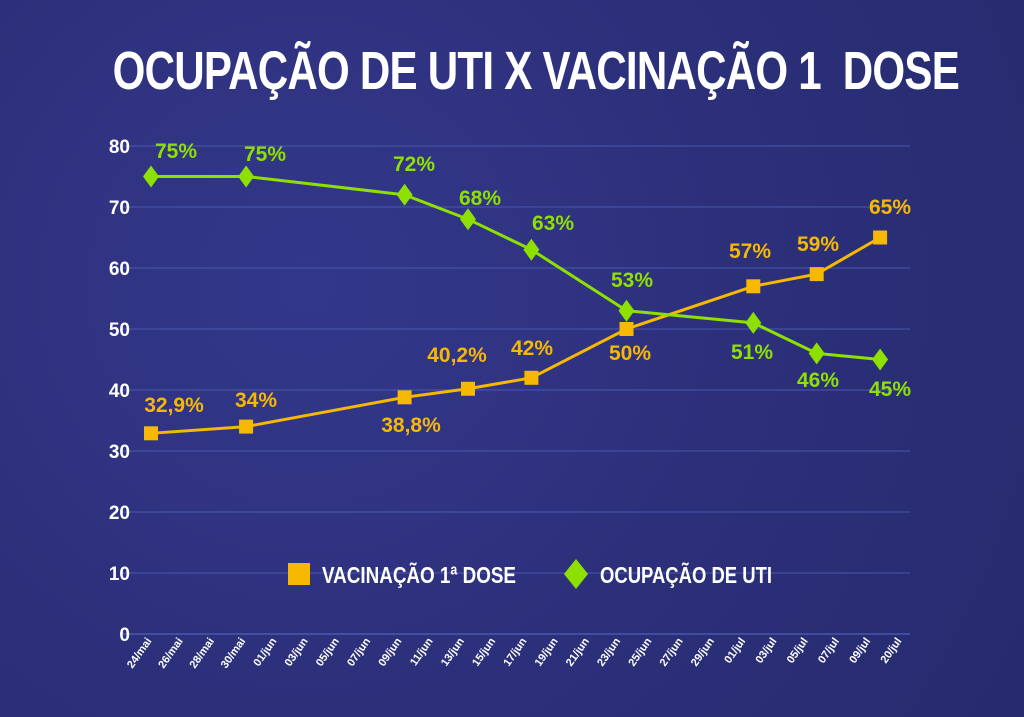 This screenshot has height=717, width=1024. What do you see at coordinates (480, 198) in the screenshot?
I see `data-label: 68%` at bounding box center [480, 198].